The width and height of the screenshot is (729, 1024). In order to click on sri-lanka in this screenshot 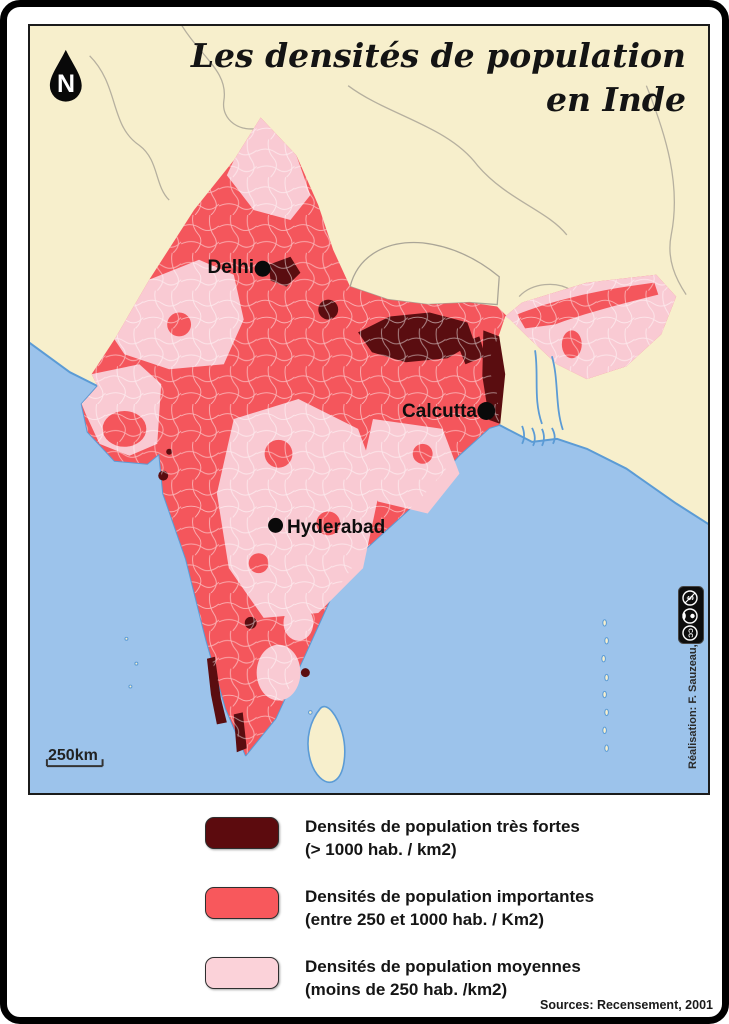, I will do `click(326, 744)`.